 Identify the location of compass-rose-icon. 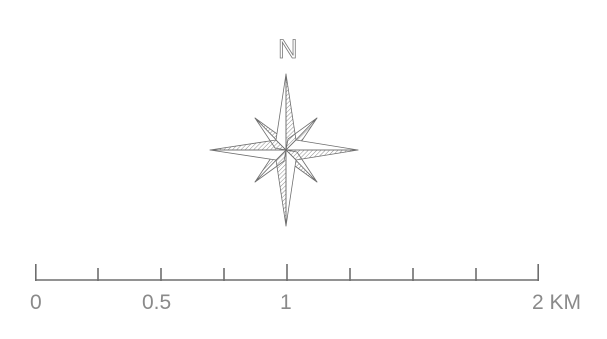
(284, 150).